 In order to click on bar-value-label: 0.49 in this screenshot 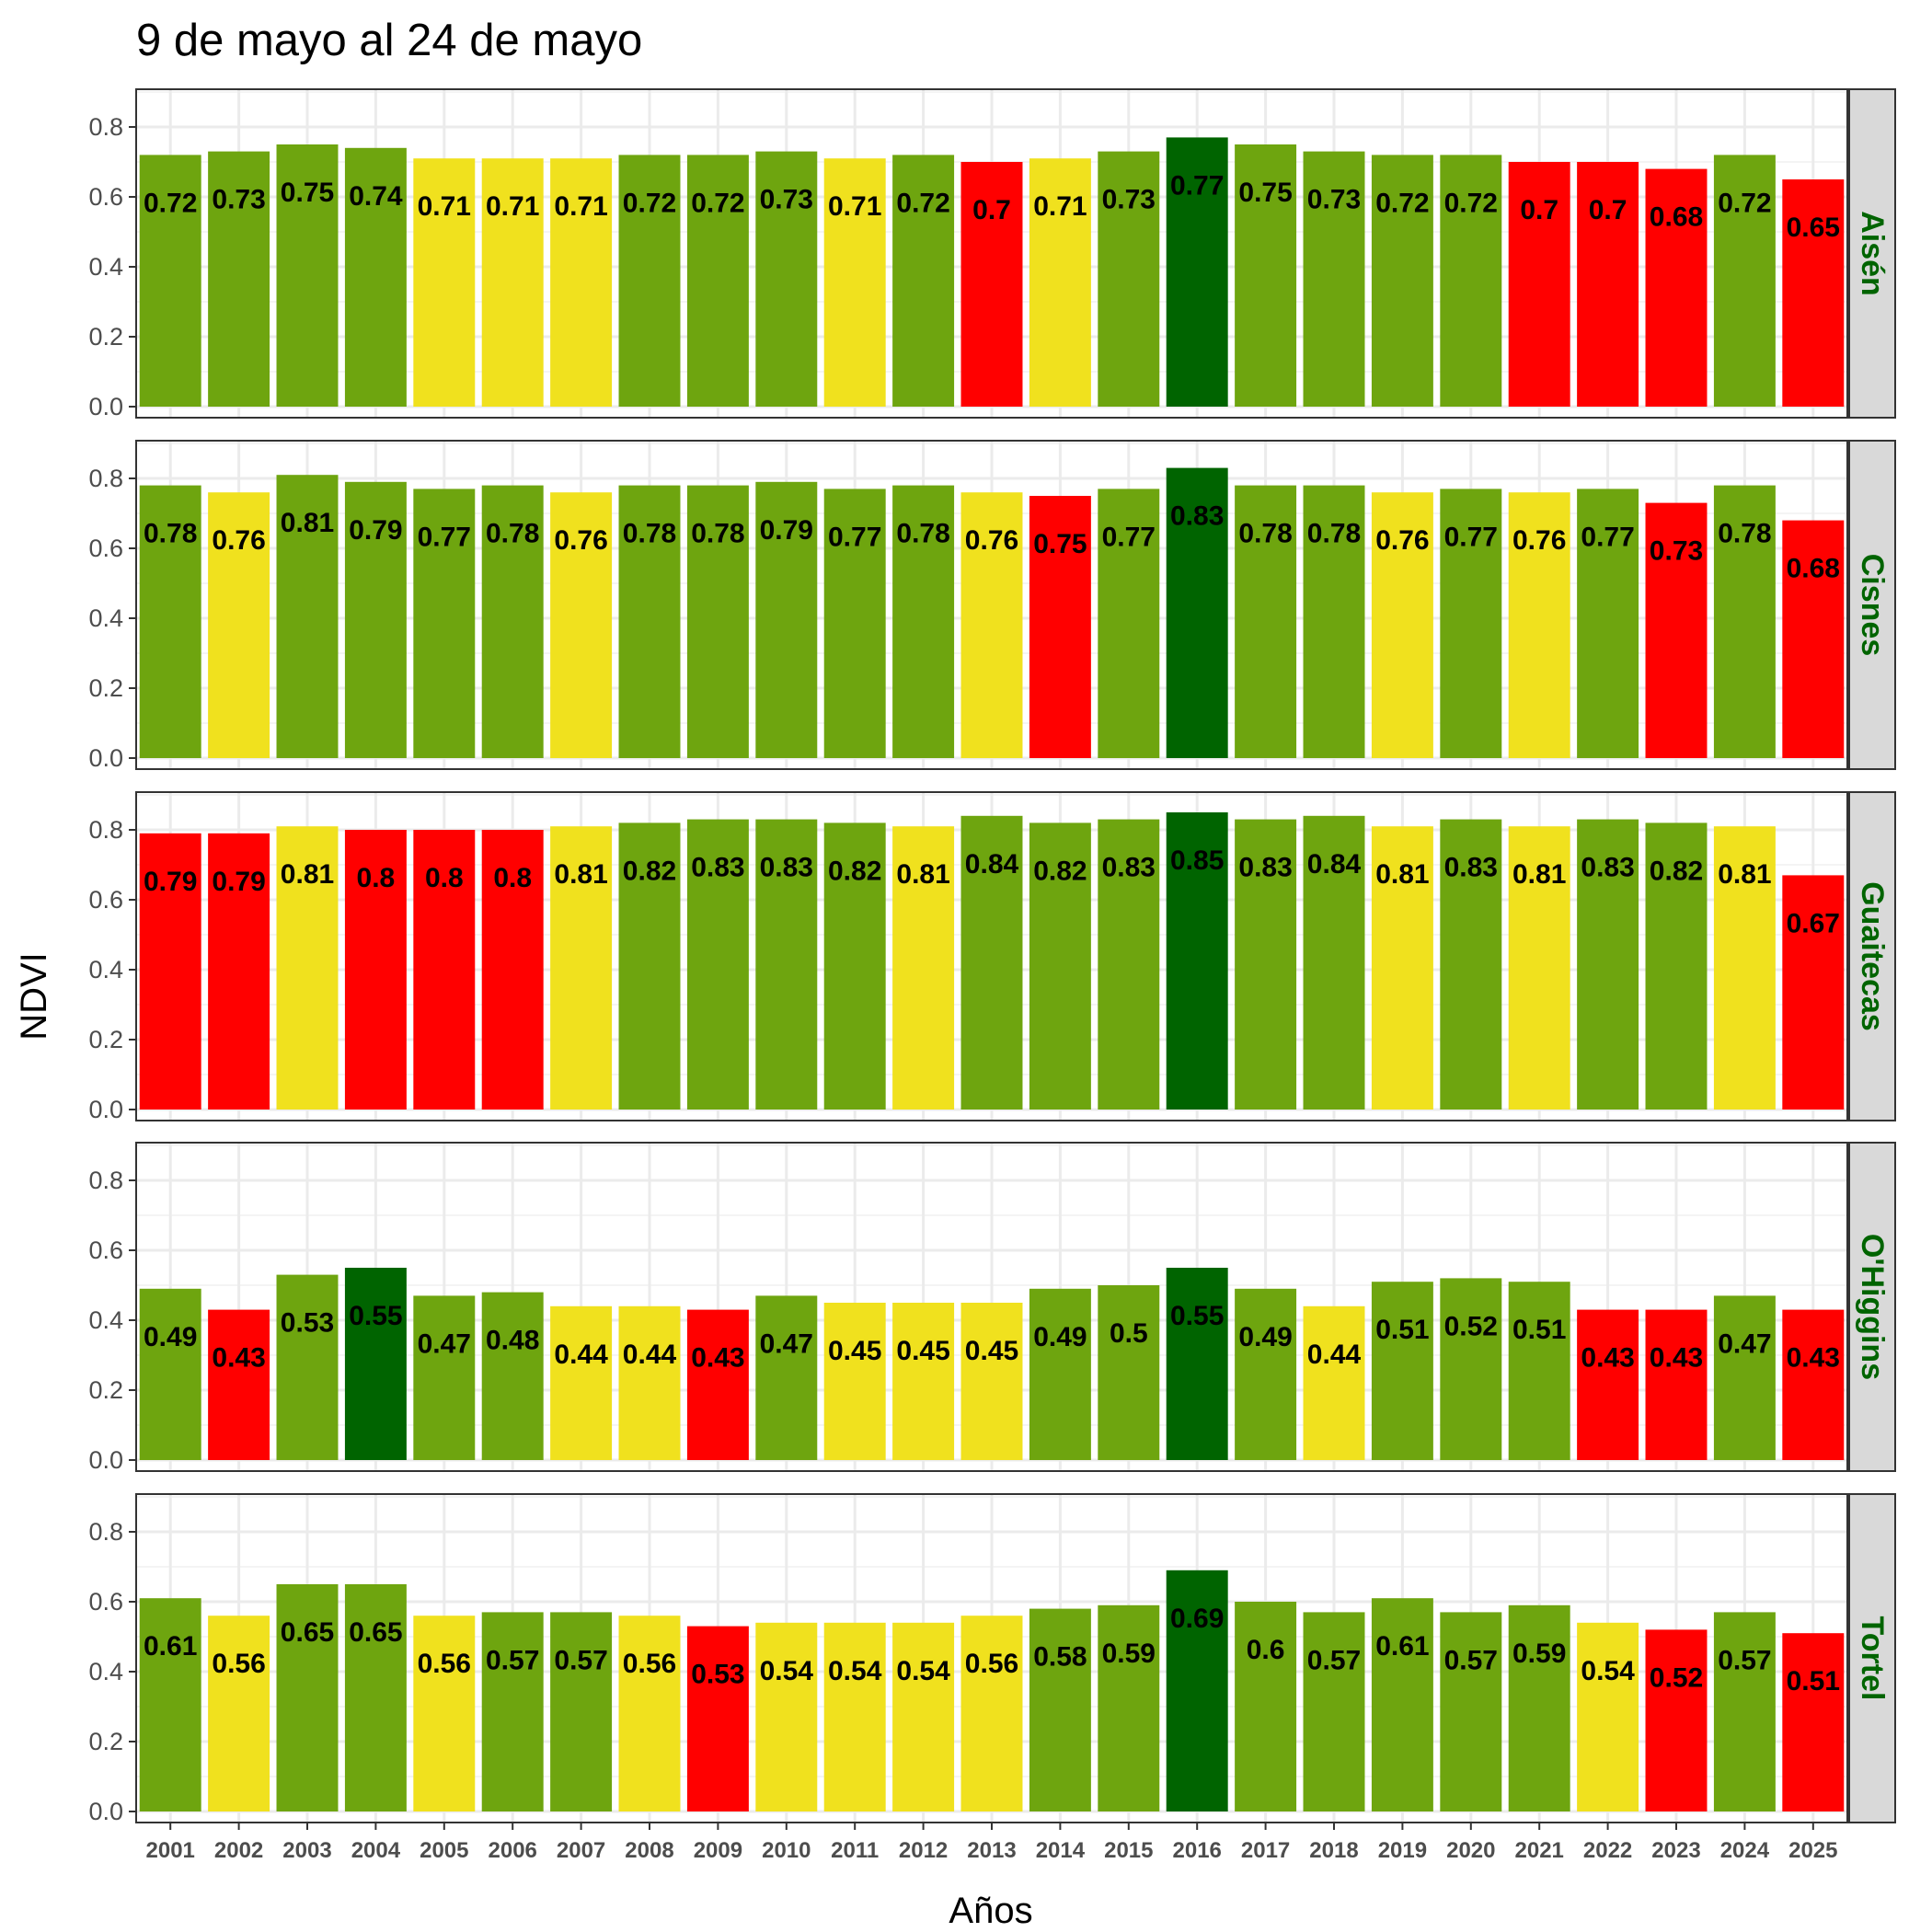, I will do `click(1060, 1337)`.